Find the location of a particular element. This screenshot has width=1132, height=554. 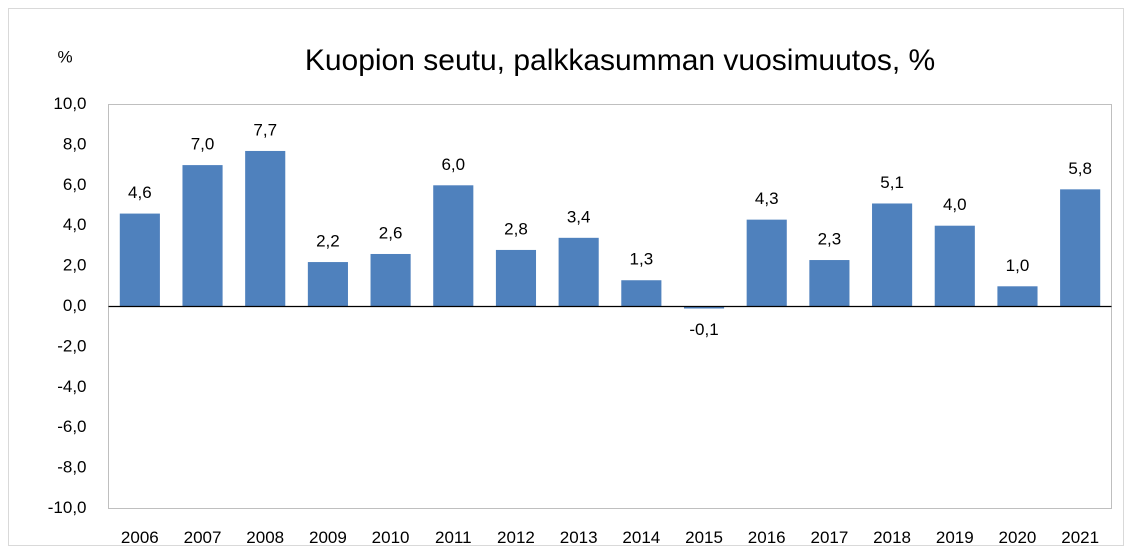

x-tick-label: 2011 is located at coordinates (453, 537).